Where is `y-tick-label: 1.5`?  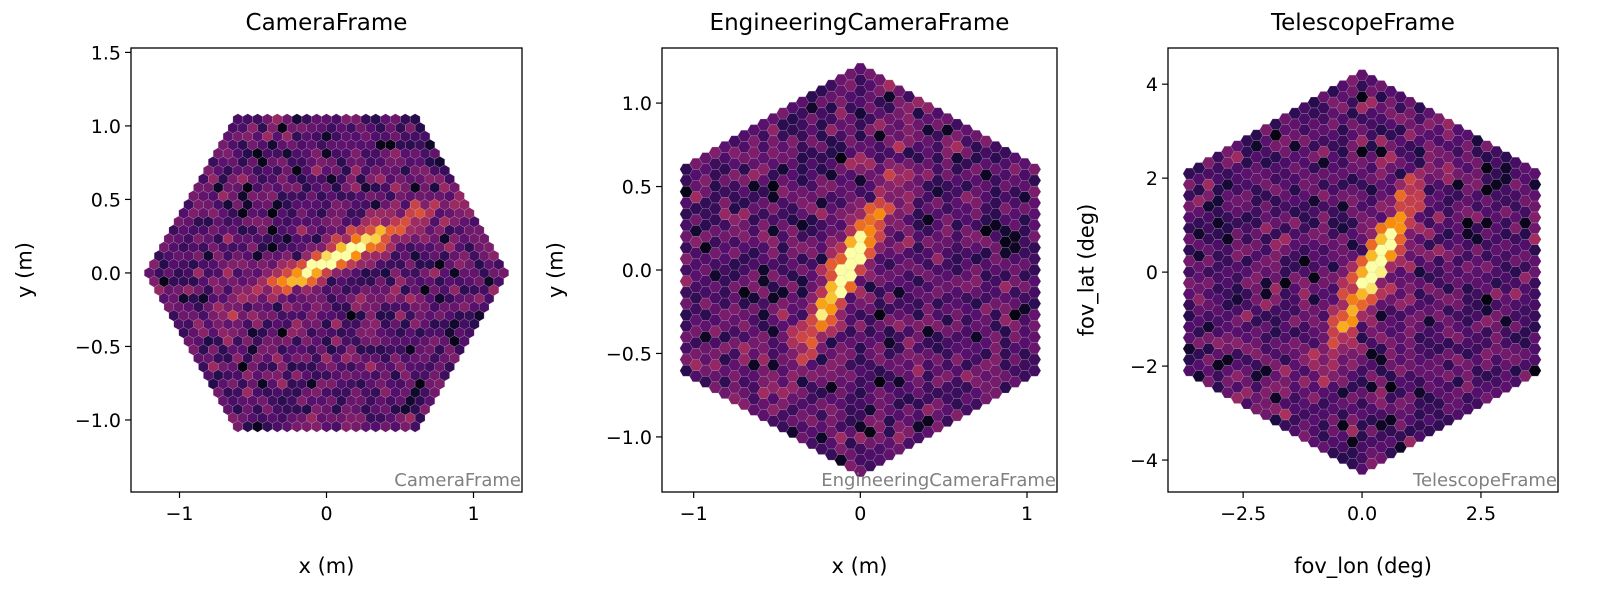 y-tick-label: 1.5 is located at coordinates (106, 53).